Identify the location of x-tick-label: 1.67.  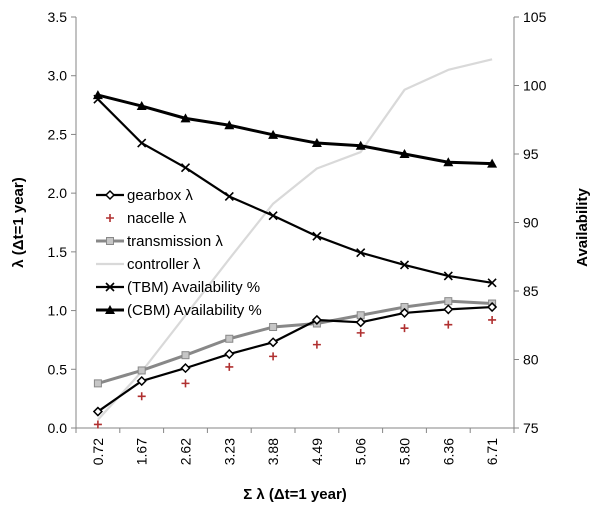
(142, 451).